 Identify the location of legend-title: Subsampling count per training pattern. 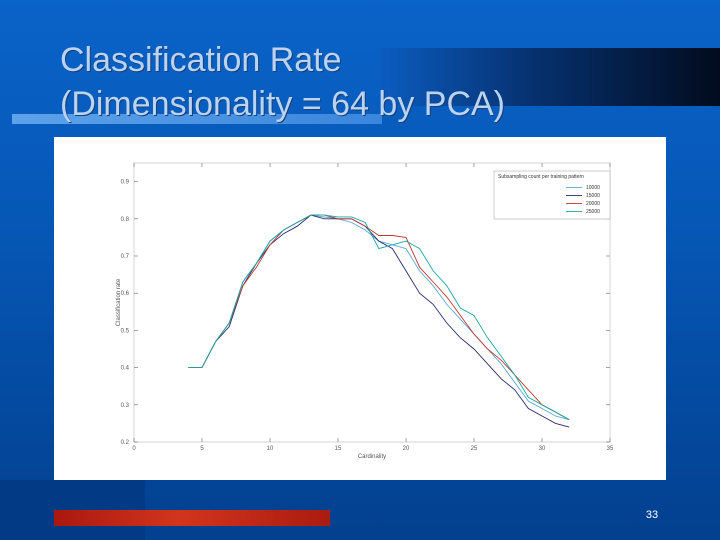
(541, 177).